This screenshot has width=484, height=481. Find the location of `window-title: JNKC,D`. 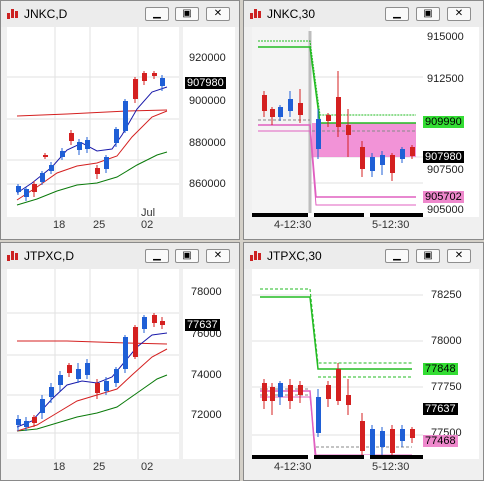

window-title: JNKC,D is located at coordinates (46, 14).